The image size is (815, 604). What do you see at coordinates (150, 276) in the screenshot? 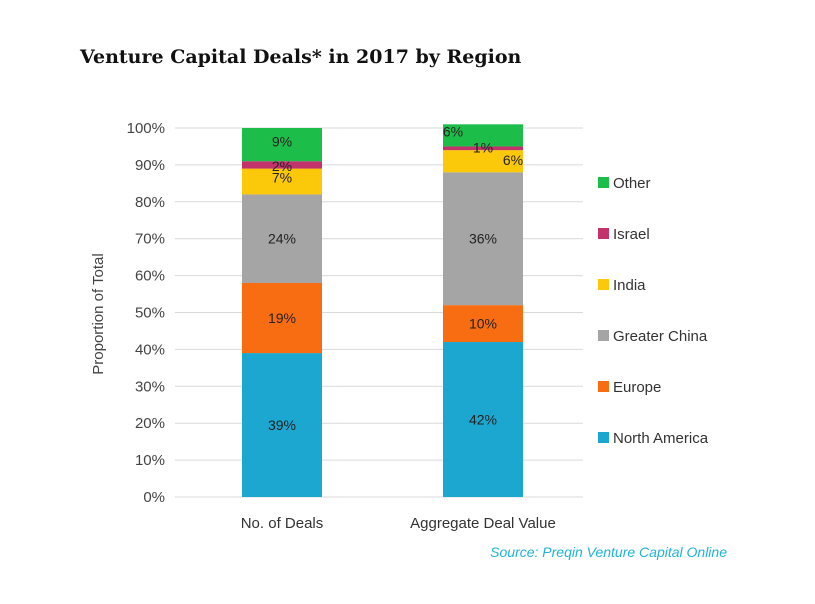
I see `y-tick-label: 60%` at bounding box center [150, 276].